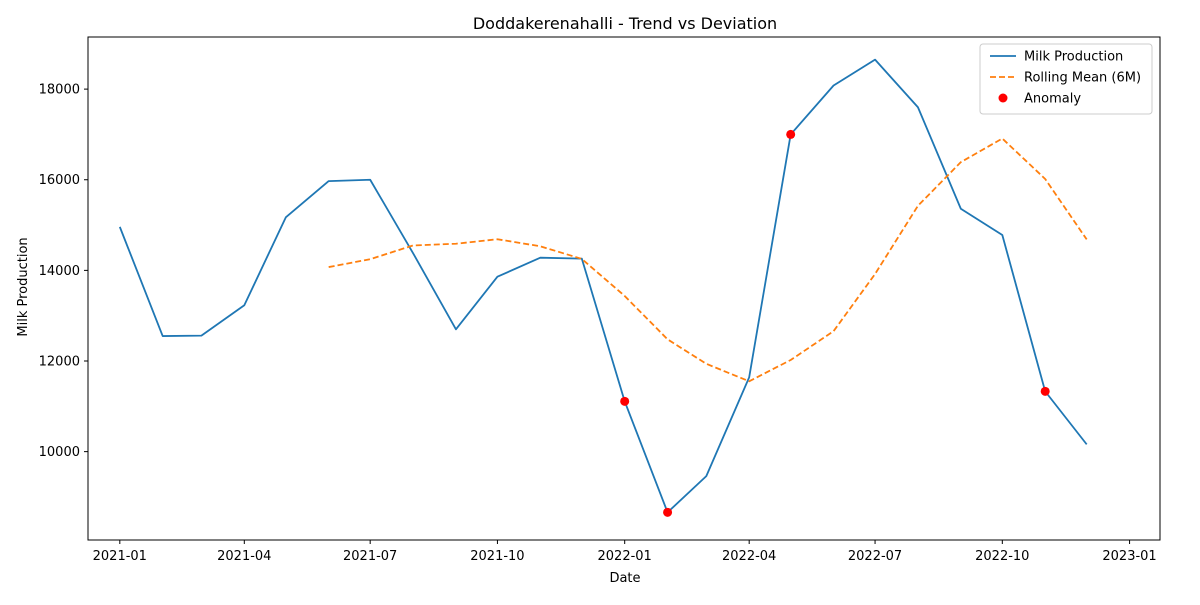 This screenshot has width=1200, height=605. Describe the element at coordinates (625, 23) in the screenshot. I see `chart-title: Doddakerenahalli - Trend vs Deviation` at that location.